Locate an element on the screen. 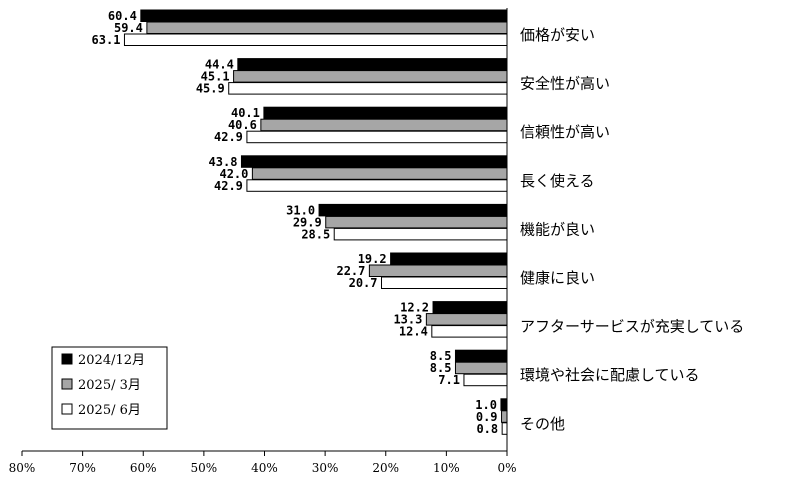 This screenshot has height=490, width=807. category-label: 機能が良い is located at coordinates (557, 229).